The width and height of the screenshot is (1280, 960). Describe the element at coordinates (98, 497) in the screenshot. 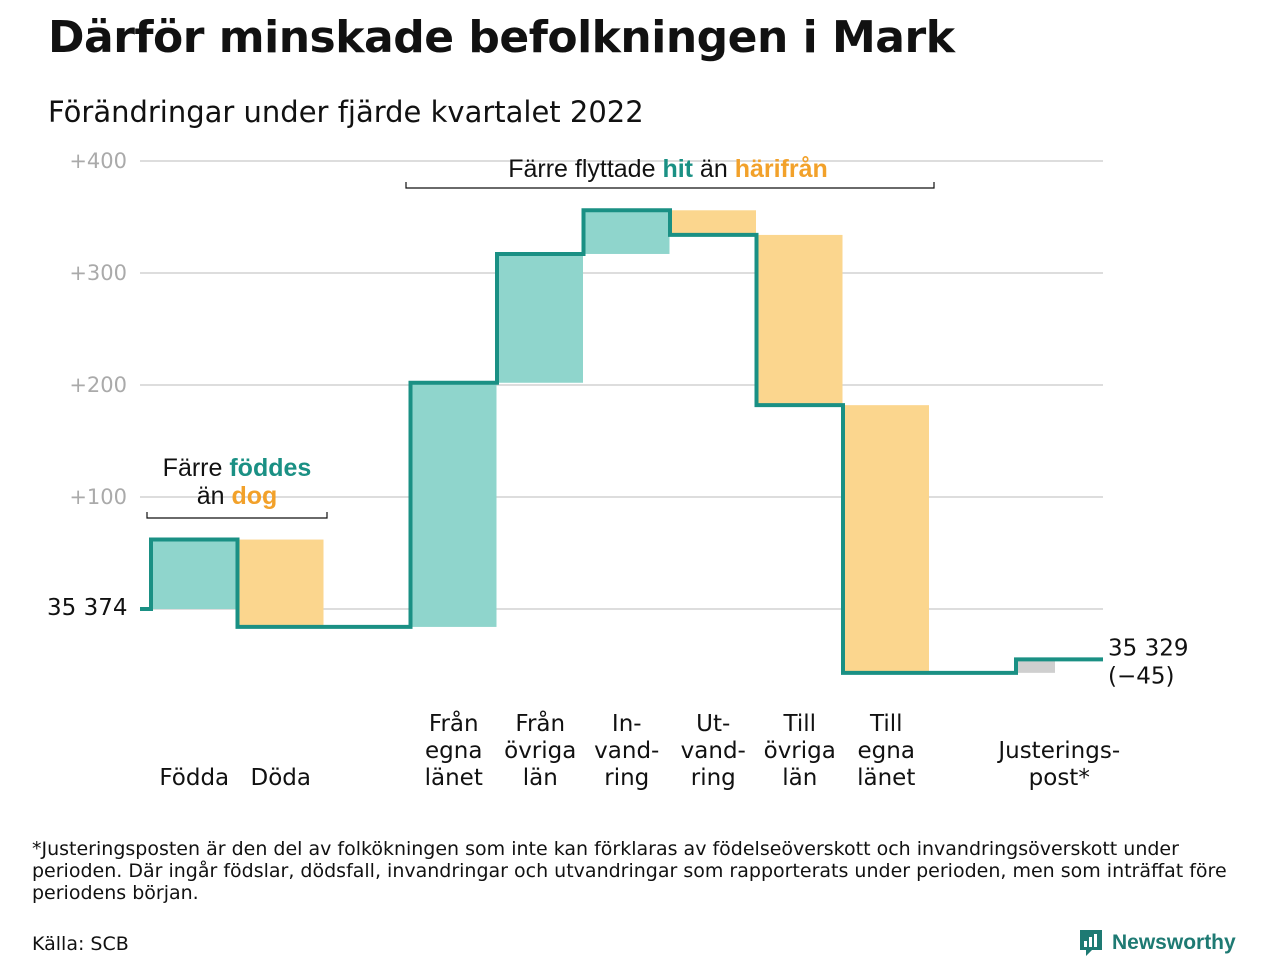

I see `y-tick-label: +100` at that location.